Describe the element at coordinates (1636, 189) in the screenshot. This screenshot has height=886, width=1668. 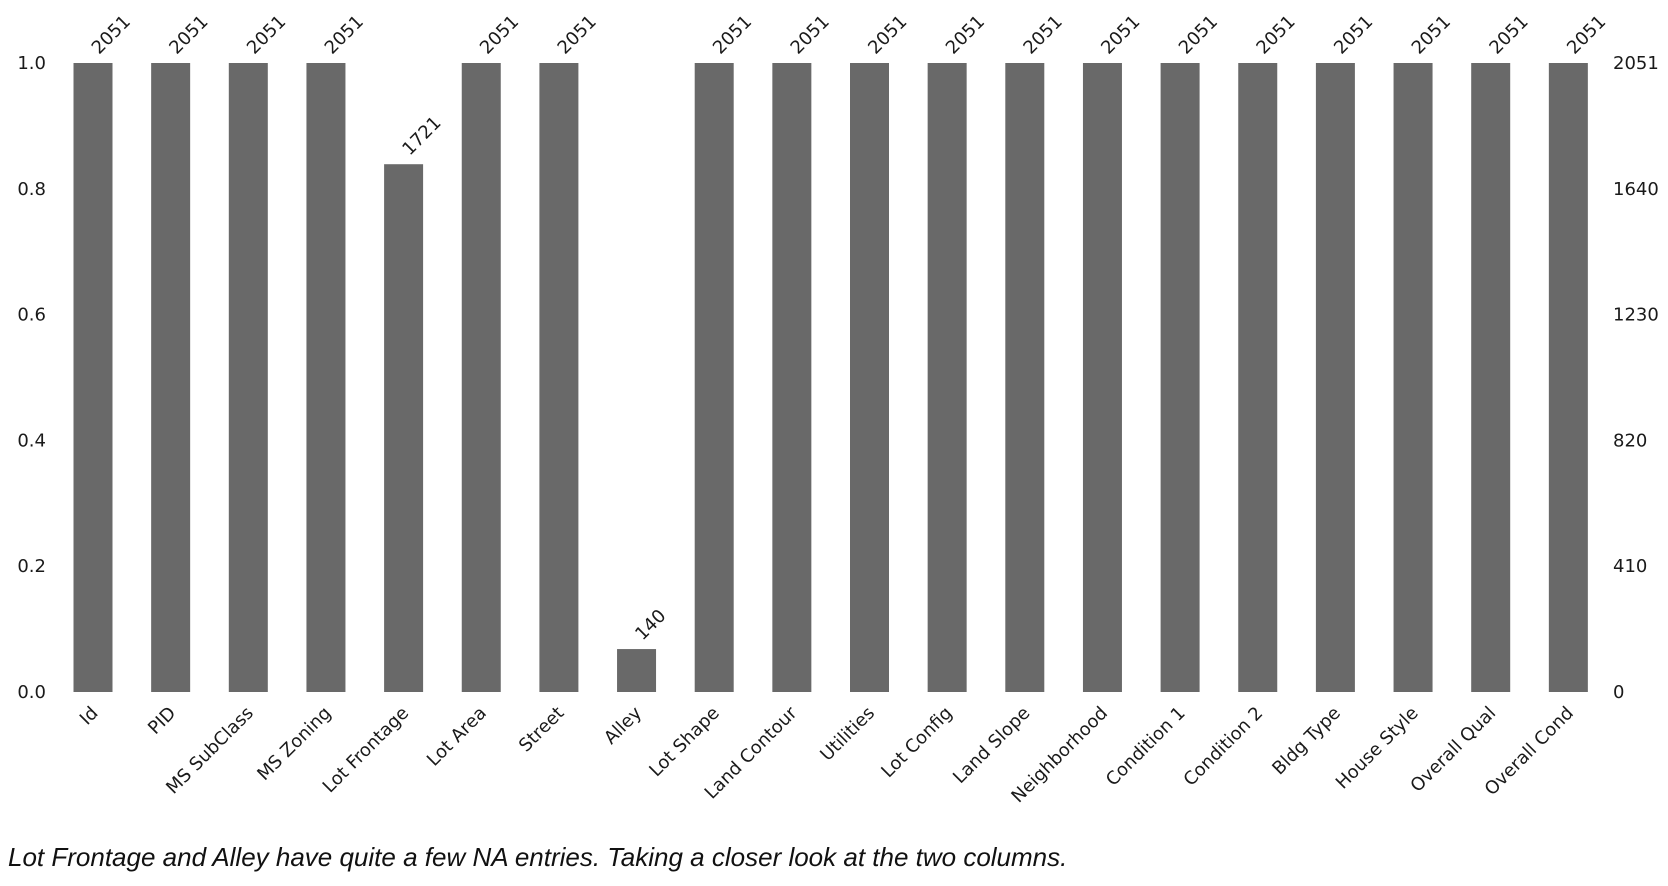
I see `right-tick-label: 1640` at that location.